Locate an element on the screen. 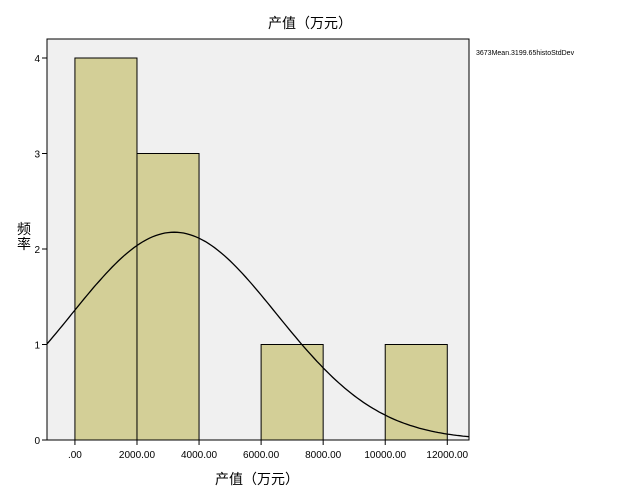 This screenshot has height=501, width=626. y-tick-label: 0 is located at coordinates (37, 441).